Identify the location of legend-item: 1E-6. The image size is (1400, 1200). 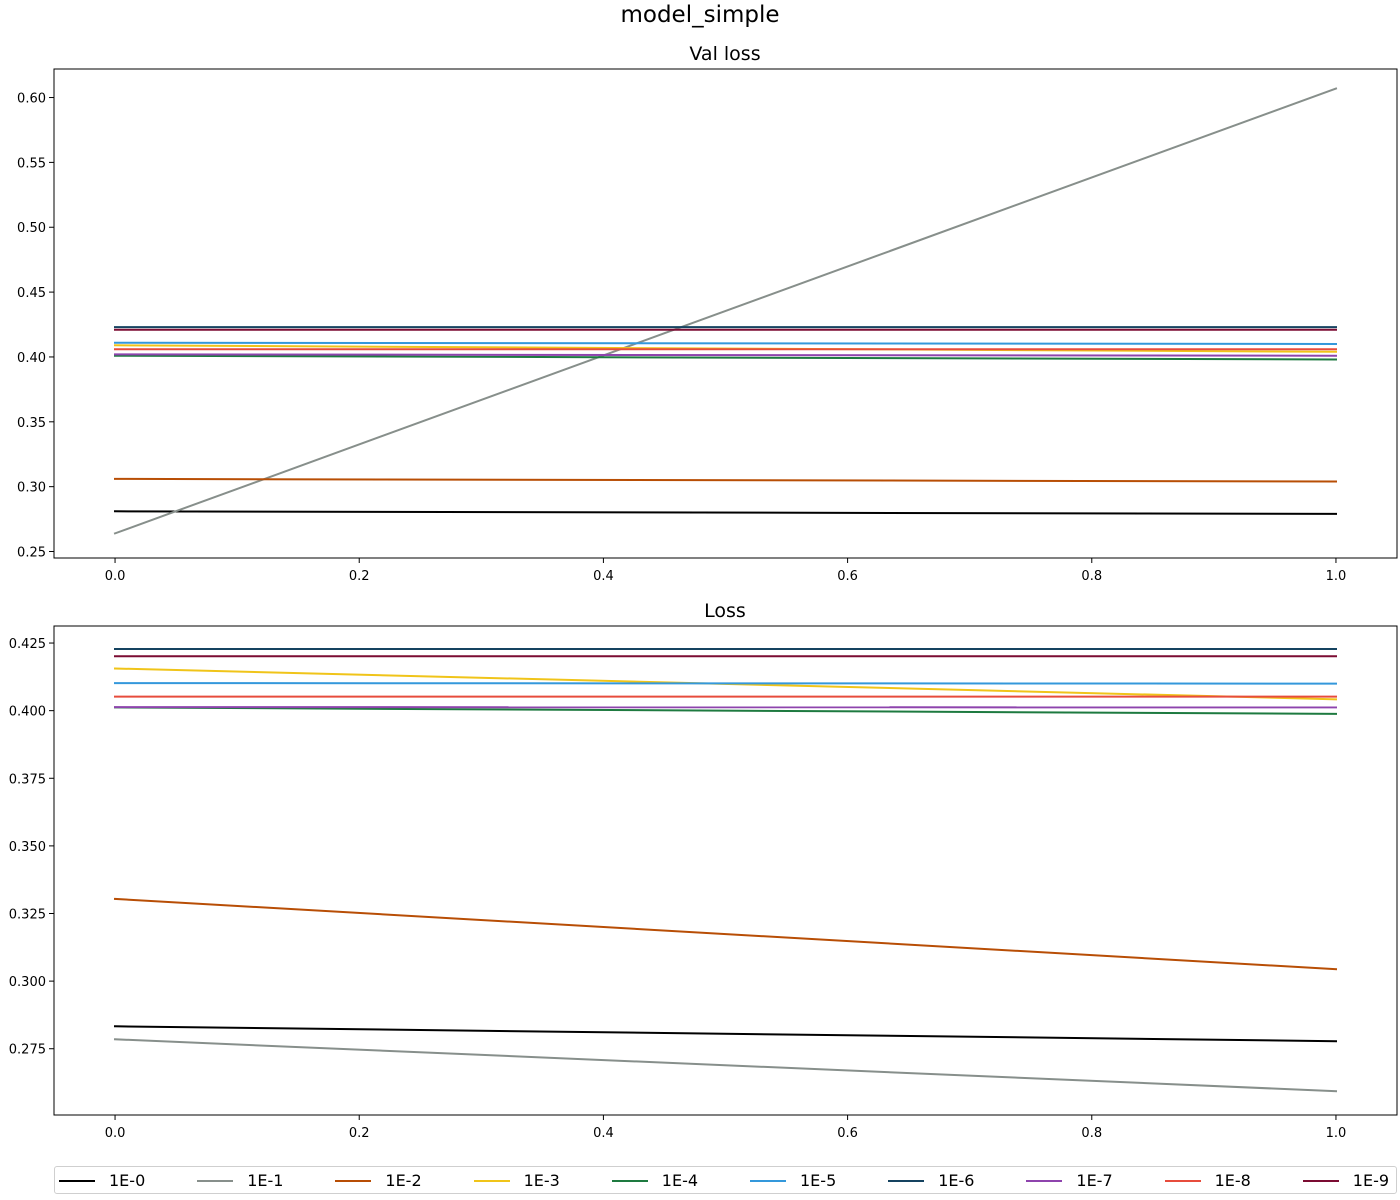
(931, 1181).